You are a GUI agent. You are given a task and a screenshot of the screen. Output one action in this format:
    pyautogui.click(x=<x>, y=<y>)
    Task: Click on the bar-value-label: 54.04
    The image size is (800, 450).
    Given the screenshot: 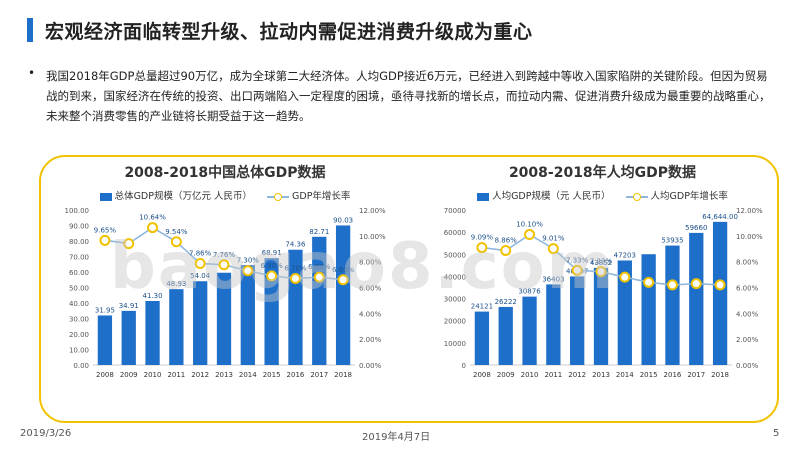 What is the action you would take?
    pyautogui.click(x=200, y=276)
    